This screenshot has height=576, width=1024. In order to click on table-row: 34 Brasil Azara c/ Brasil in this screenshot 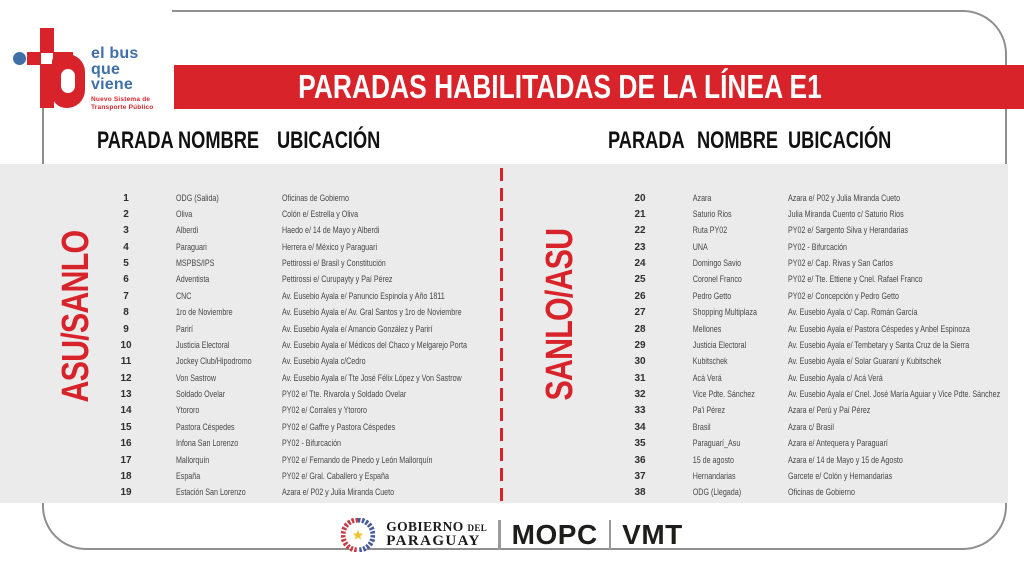, I will do `click(812, 427)`.